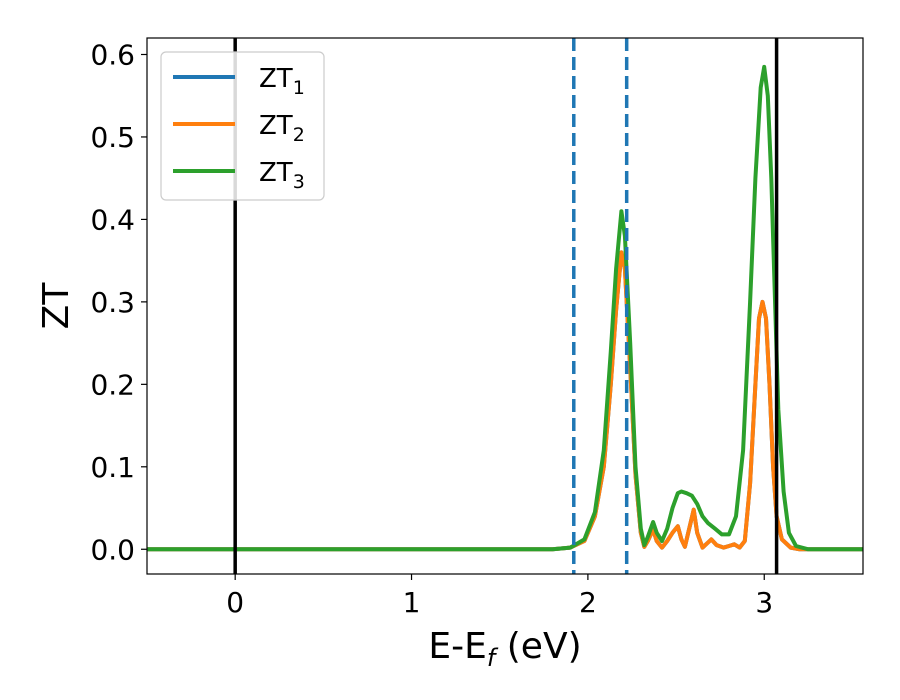 The image size is (900, 700). What do you see at coordinates (112, 54) in the screenshot?
I see `y-tick-label: 0.6` at bounding box center [112, 54].